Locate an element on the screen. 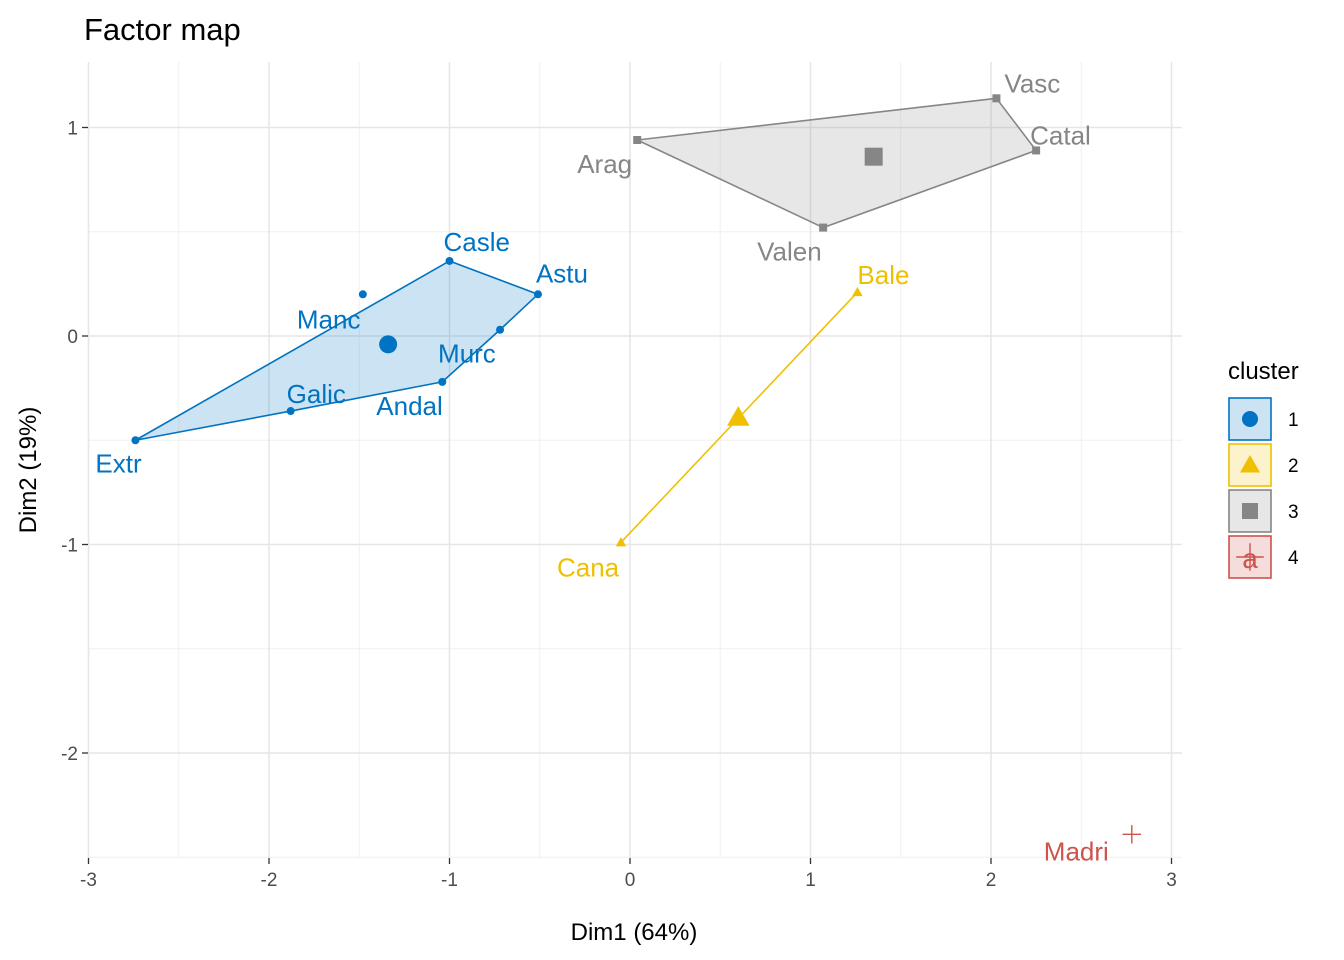 The width and height of the screenshot is (1344, 960). point-label-manc: Manc is located at coordinates (329, 319).